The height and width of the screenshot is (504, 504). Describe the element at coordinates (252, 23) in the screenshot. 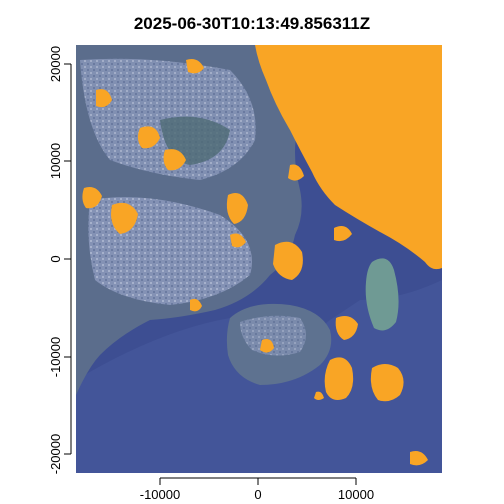

I see `plot-title: 2025-06-30T10:13:49.856311Z` at that location.